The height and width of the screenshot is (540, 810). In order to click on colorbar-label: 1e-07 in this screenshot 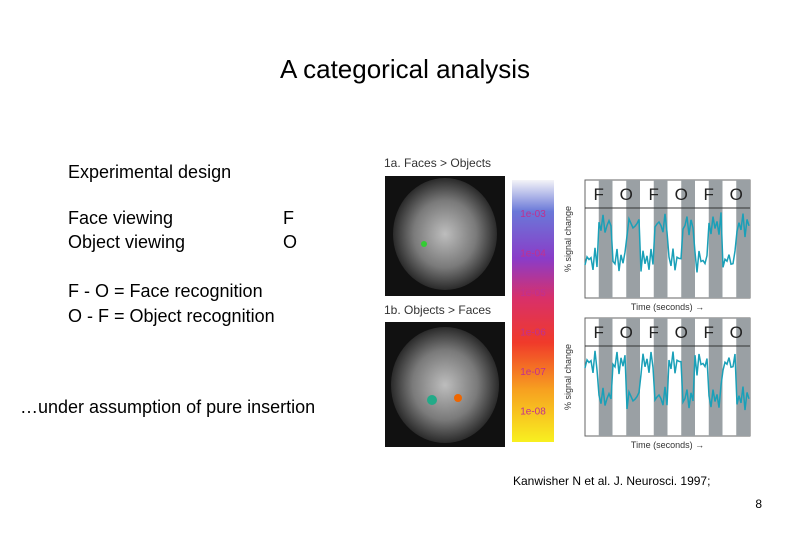, I will do `click(533, 372)`.